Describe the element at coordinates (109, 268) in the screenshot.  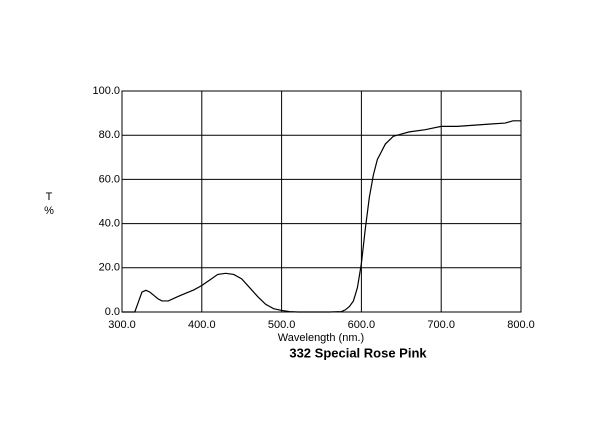
I see `y-tick-label: 20.0` at that location.